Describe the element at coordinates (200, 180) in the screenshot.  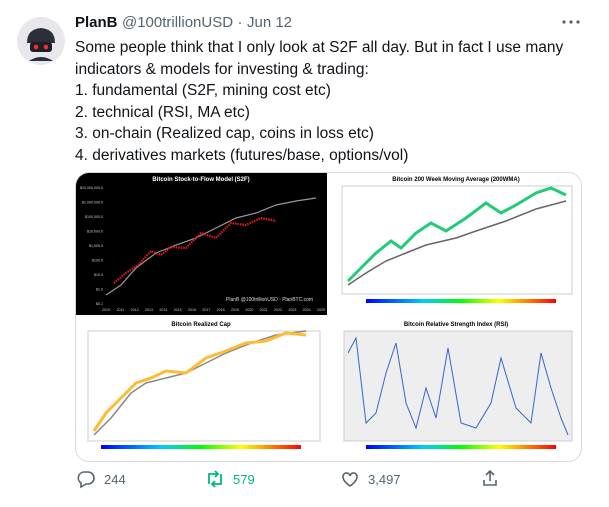
I see `chart-title: Bitcoin Stock-to-Flow Model (S2F)` at that location.